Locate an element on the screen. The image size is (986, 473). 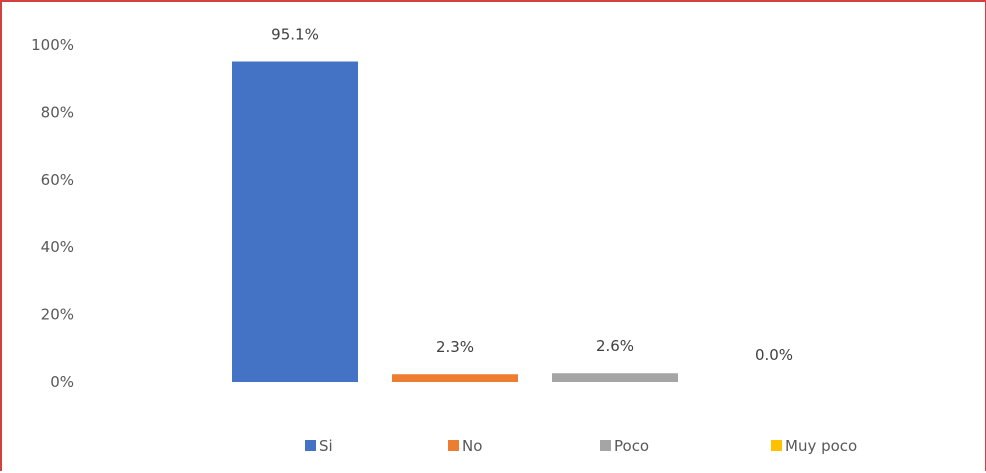
bar-no is located at coordinates (455, 378).